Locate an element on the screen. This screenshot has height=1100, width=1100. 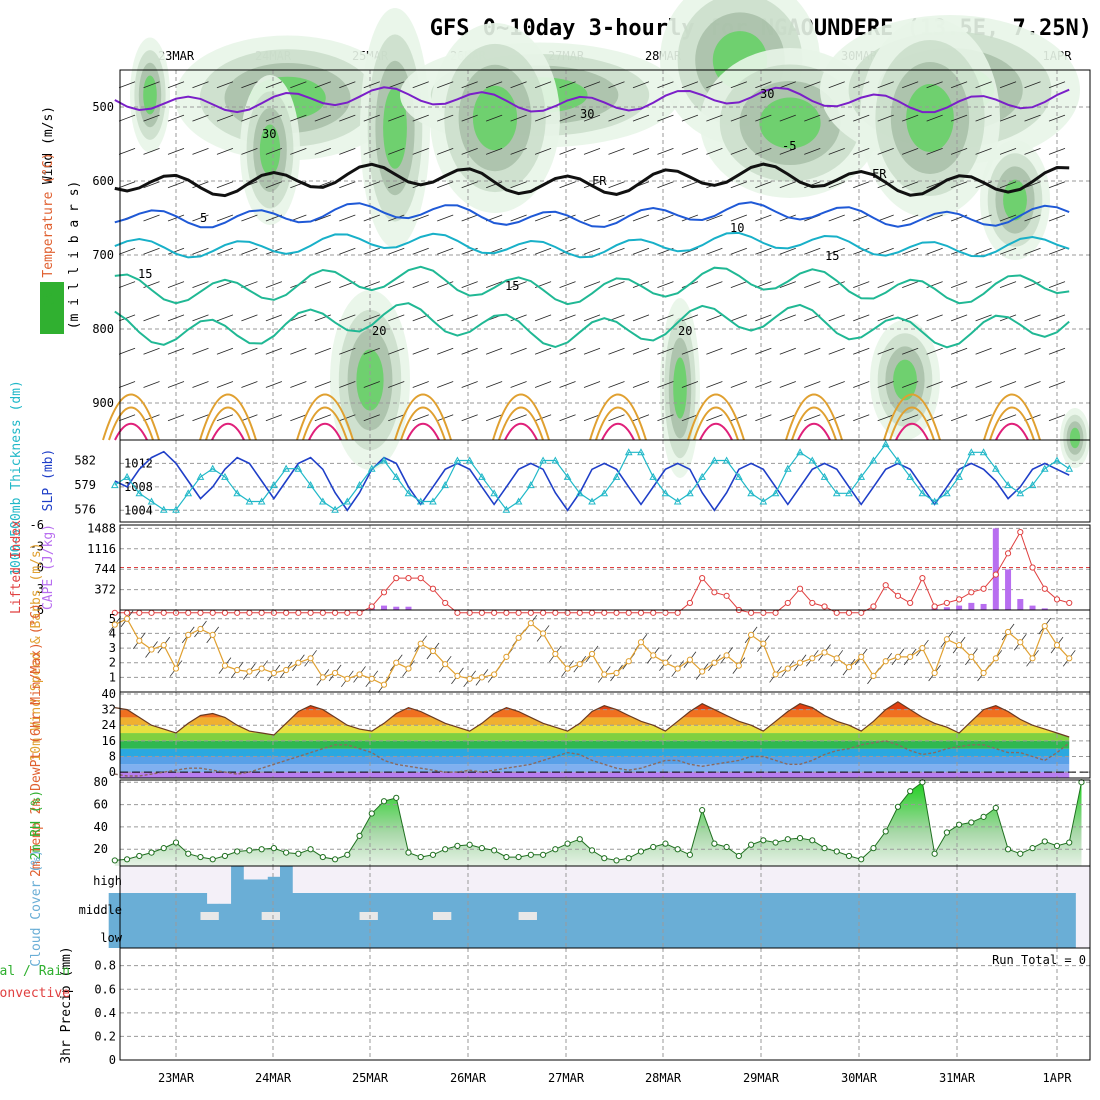
panel-cloud-cover: high middle low is located at coordinates (585, 907).